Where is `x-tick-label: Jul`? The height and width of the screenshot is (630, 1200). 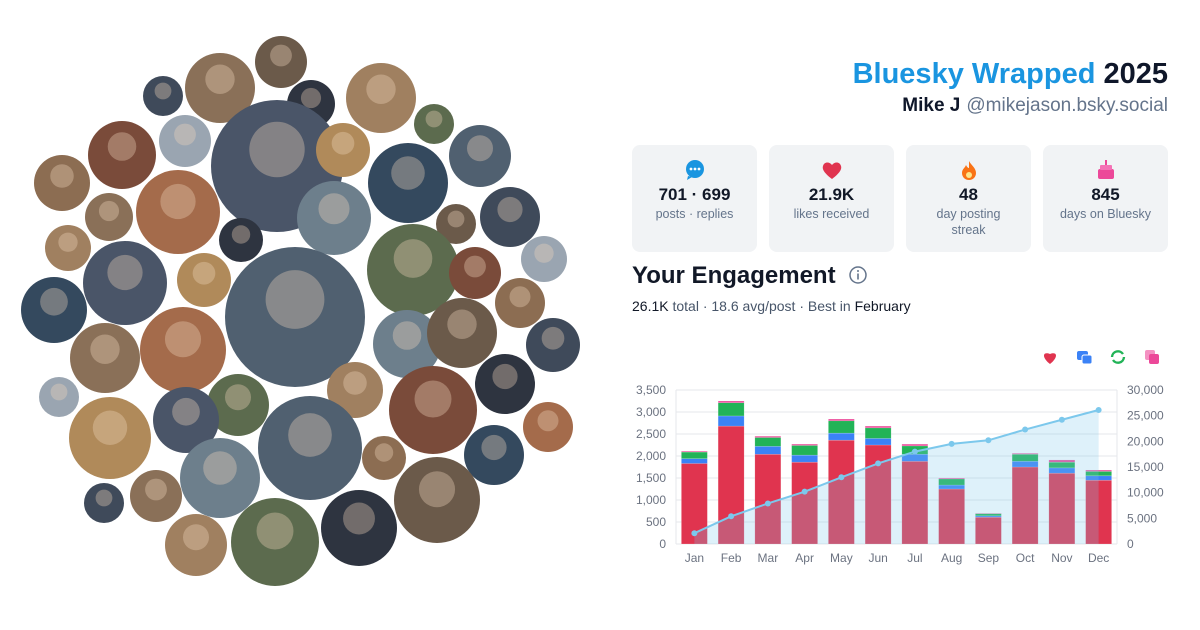
x-tick-label: Jul is located at coordinates (914, 558).